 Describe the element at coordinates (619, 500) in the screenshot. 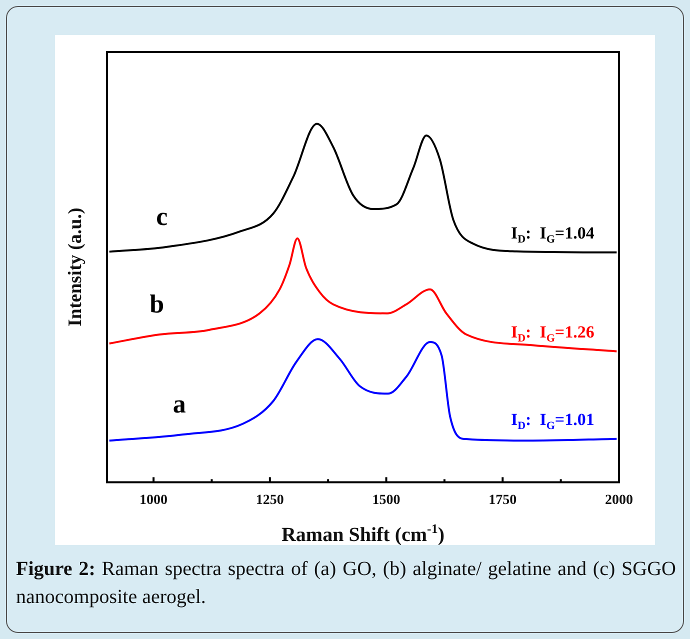

I see `x-tick-label: 2000` at that location.